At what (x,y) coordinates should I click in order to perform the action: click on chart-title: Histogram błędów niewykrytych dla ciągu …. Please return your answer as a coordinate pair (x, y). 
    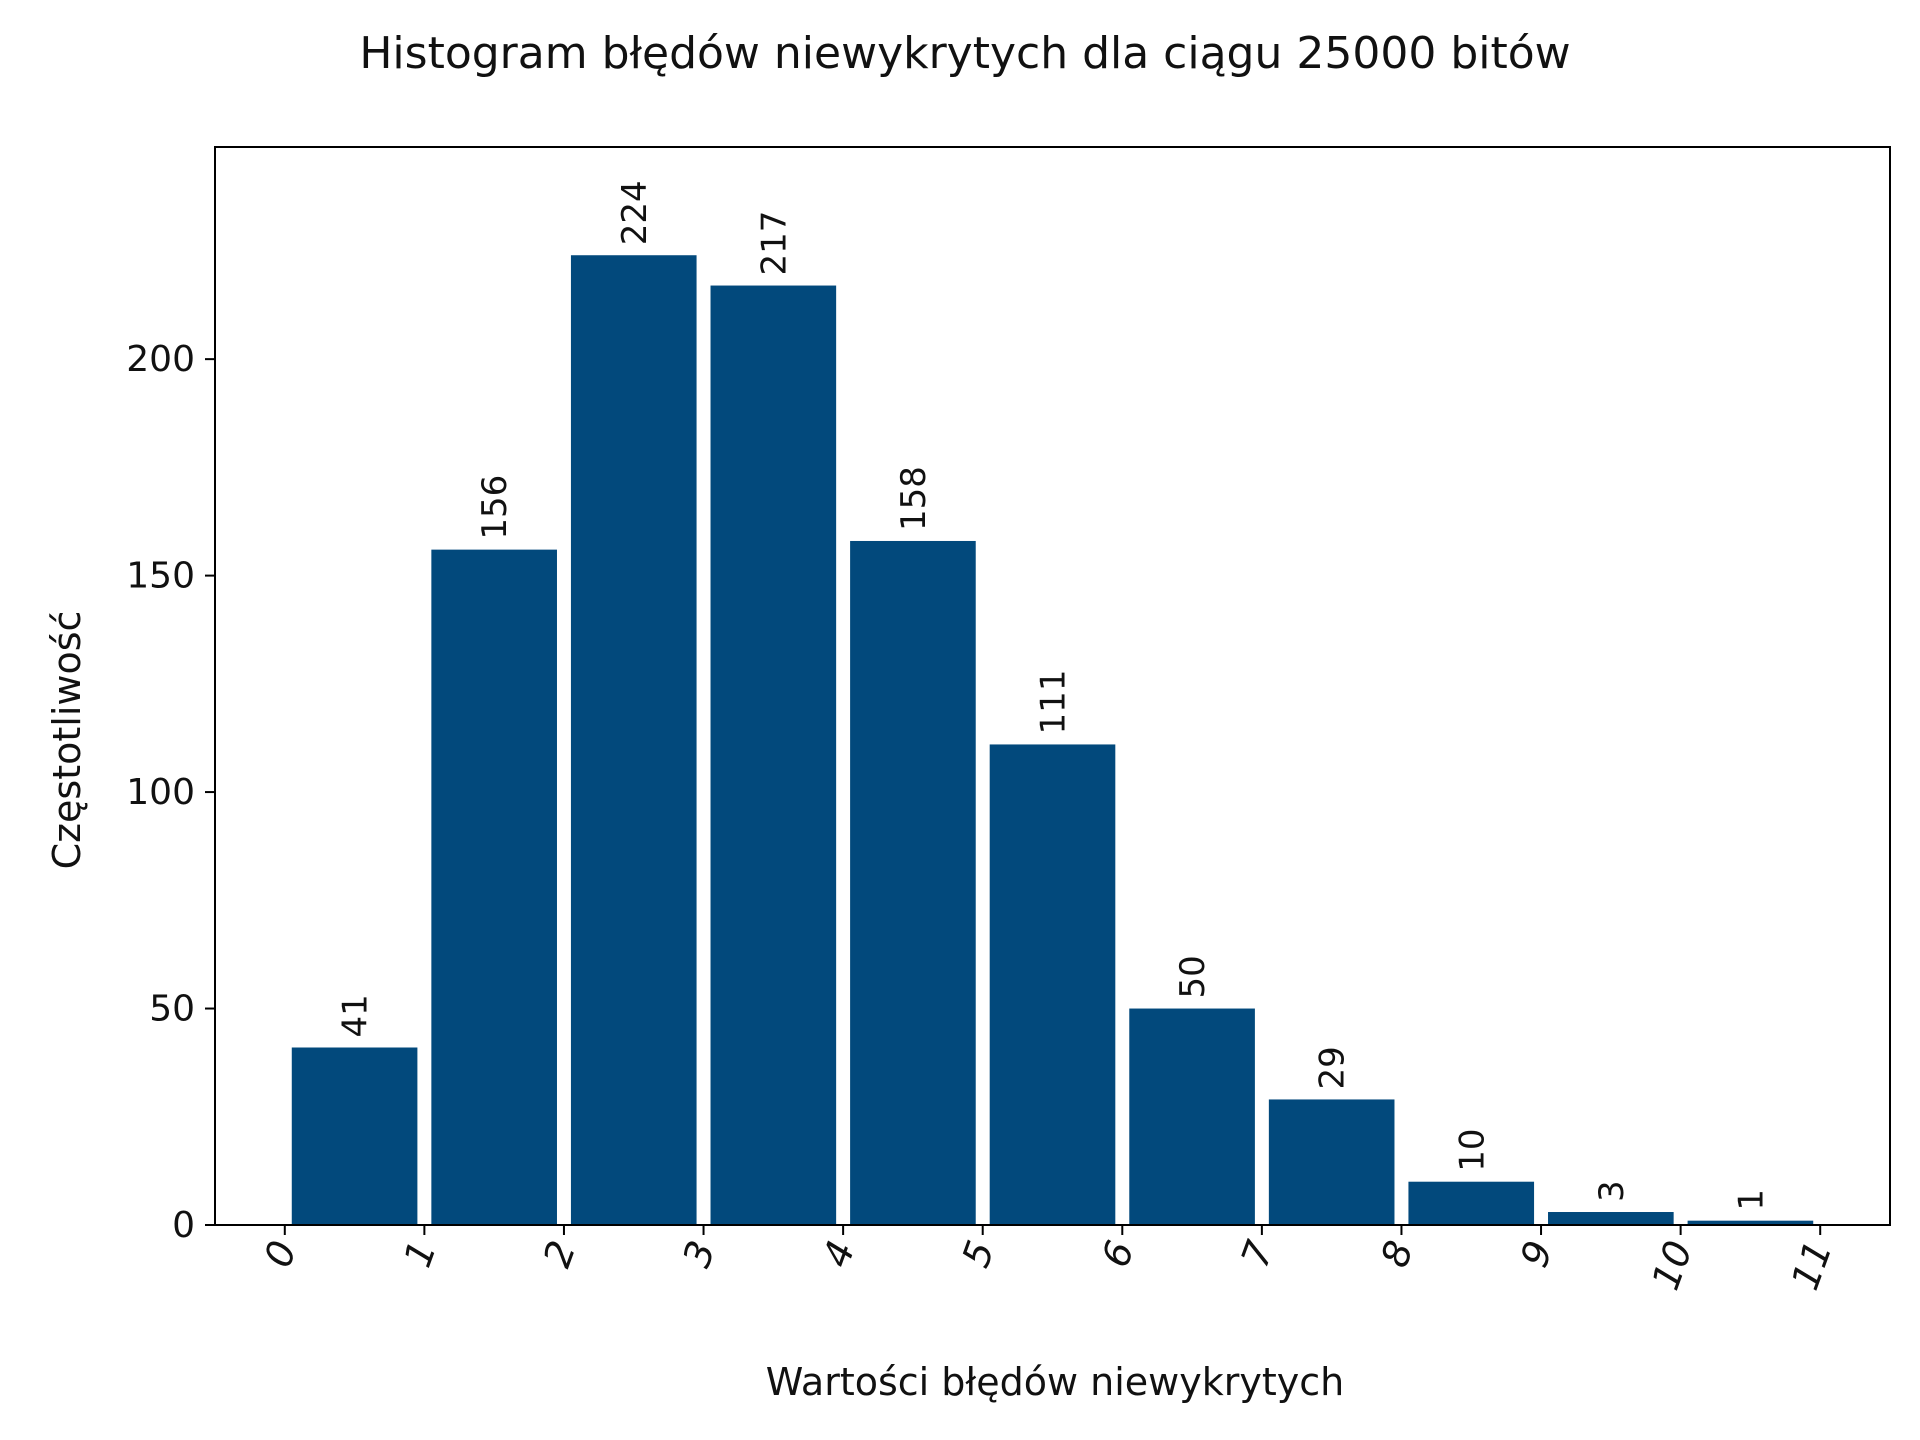
    Looking at the image, I should click on (964, 53).